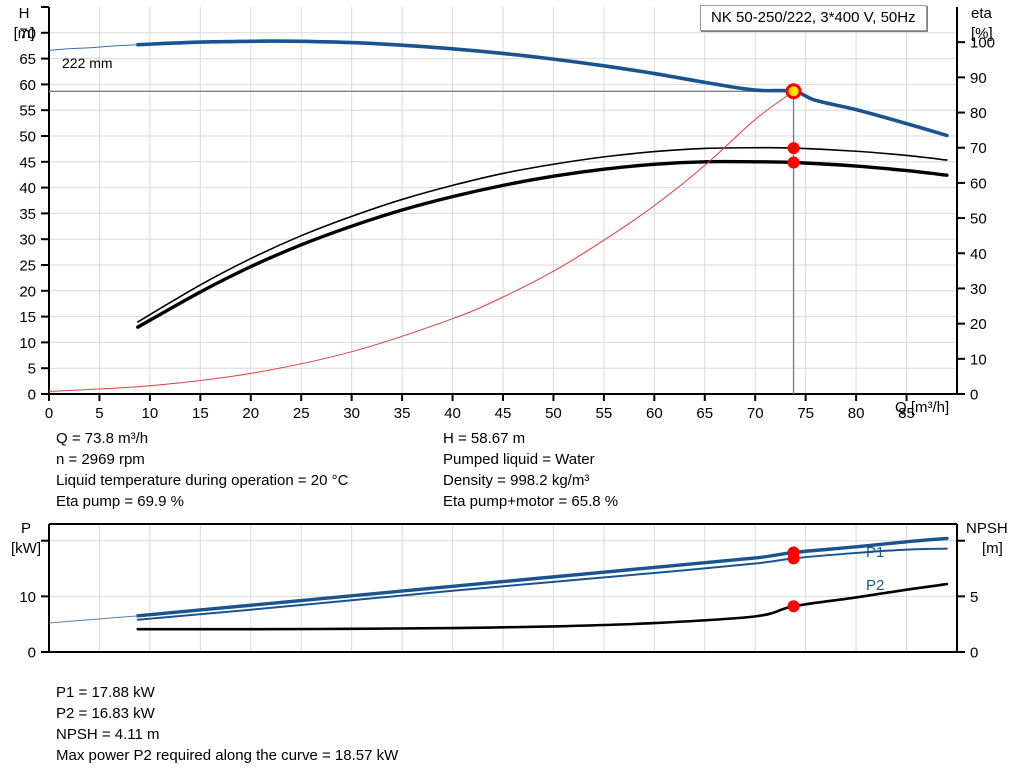  What do you see at coordinates (704, 412) in the screenshot?
I see `flow-tick-label: 65` at bounding box center [704, 412].